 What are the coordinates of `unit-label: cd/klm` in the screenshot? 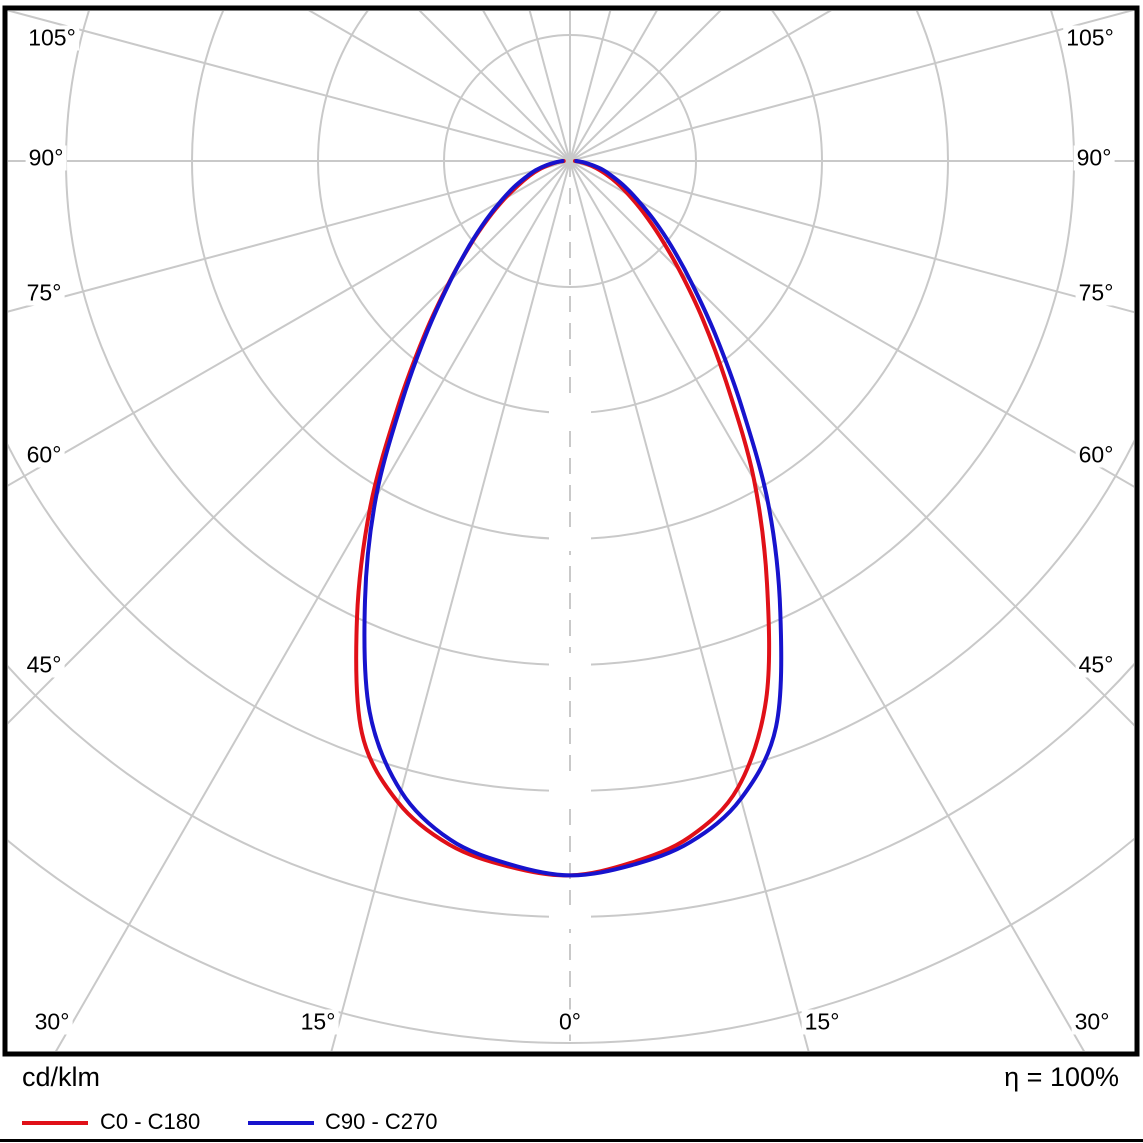 It's located at (61, 1077).